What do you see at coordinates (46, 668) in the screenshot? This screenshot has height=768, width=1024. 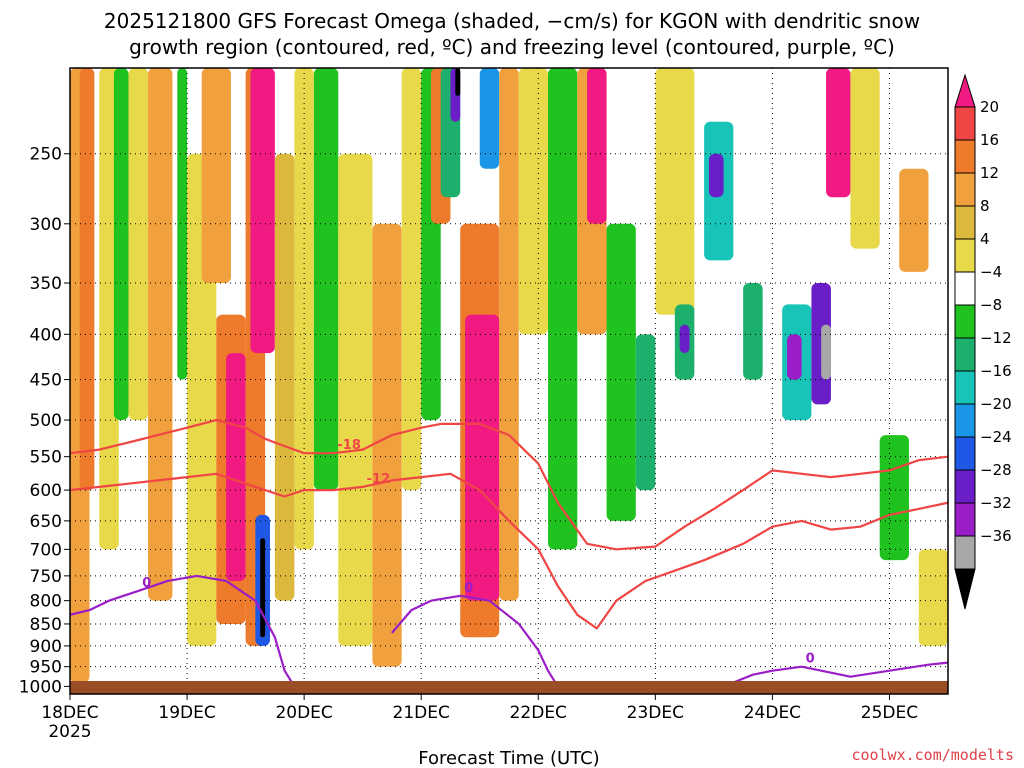 I see `y-tick-label: 950` at bounding box center [46, 668].